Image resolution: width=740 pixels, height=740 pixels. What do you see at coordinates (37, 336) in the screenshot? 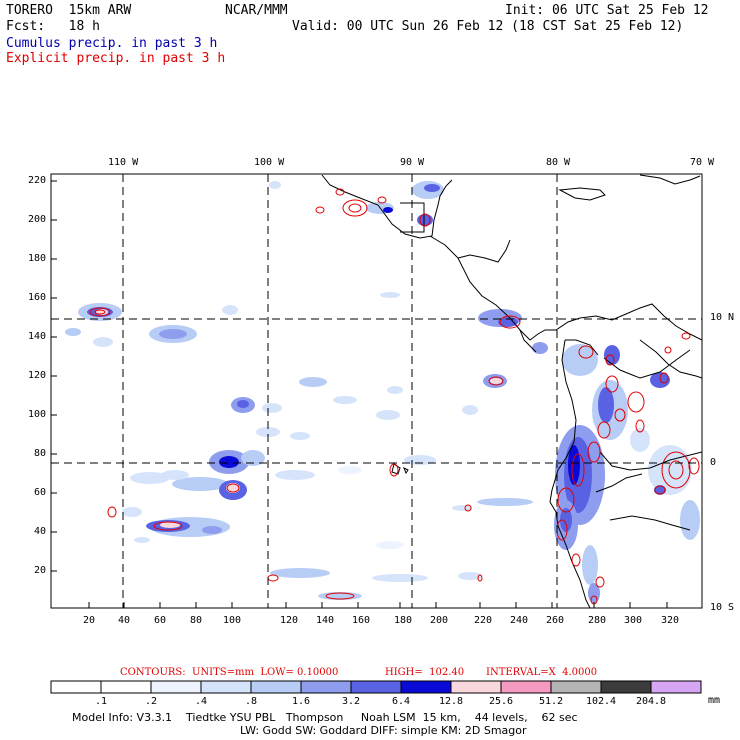
I see `y-tick: 140` at bounding box center [37, 336].